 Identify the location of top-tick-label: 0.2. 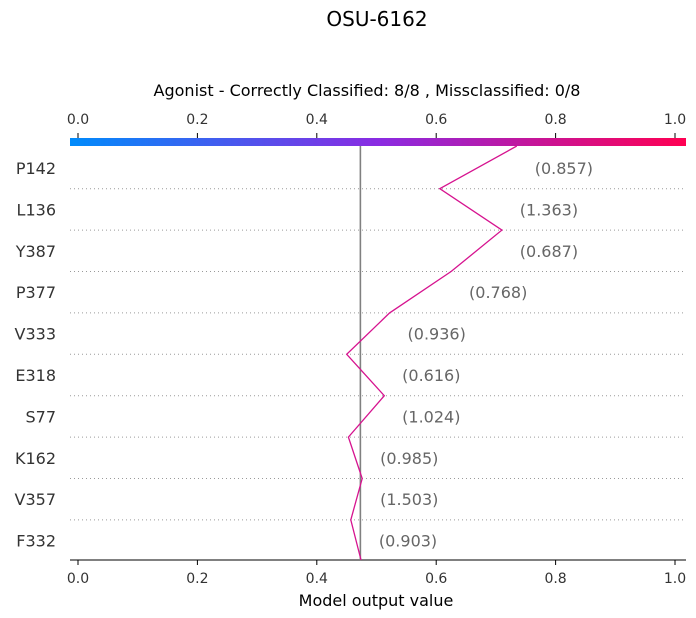
(197, 120).